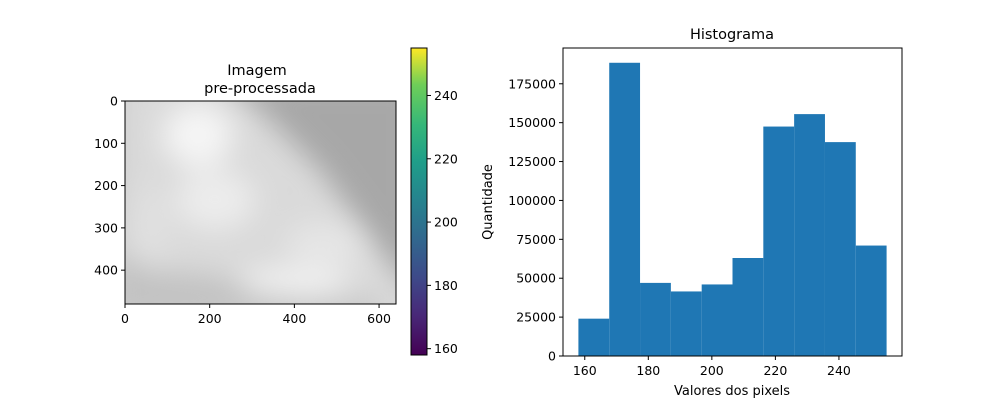 The image size is (1000, 400). What do you see at coordinates (379, 318) in the screenshot?
I see `image-x-tick-label: 600` at bounding box center [379, 318].